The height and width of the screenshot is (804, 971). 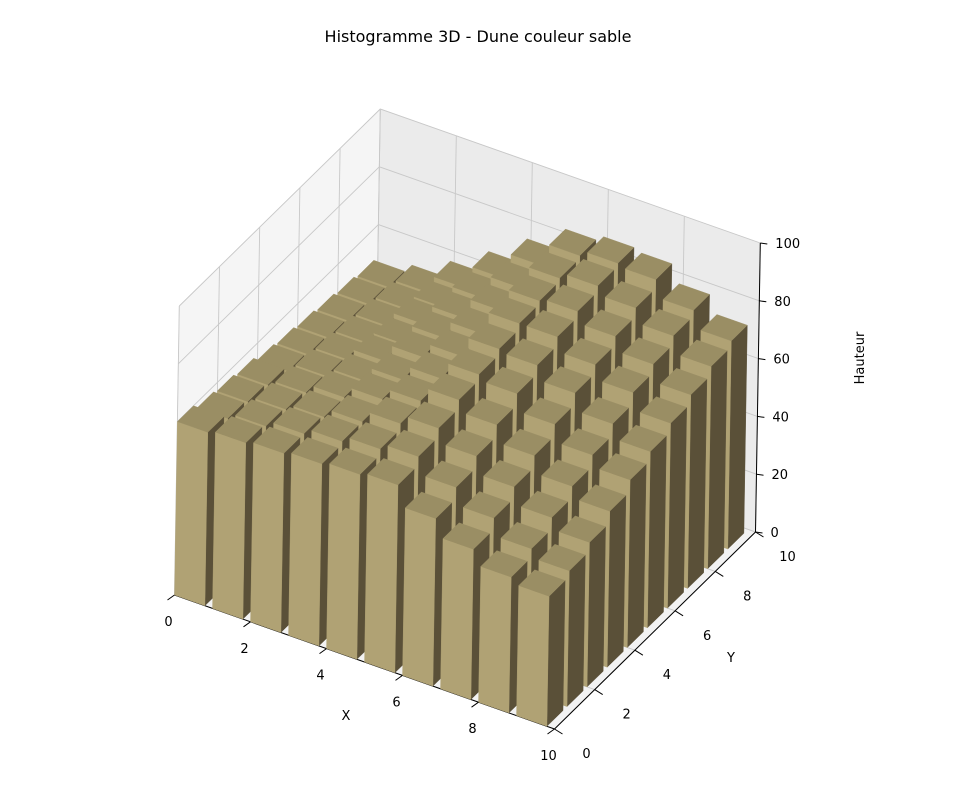 I want to click on y-tick-label: 4, so click(x=667, y=675).